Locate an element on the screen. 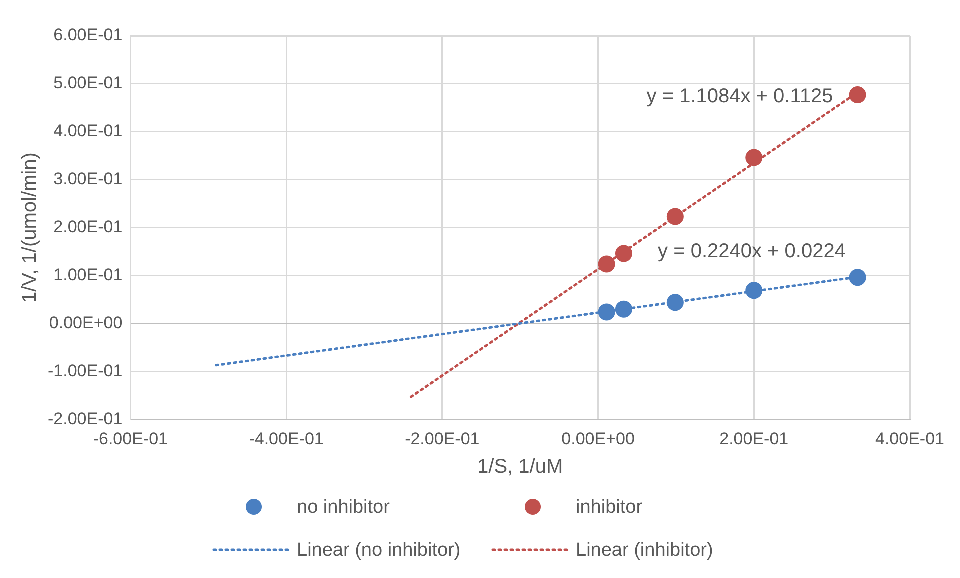  annotation: y = 1.1084x + 0.1125 is located at coordinates (740, 97).